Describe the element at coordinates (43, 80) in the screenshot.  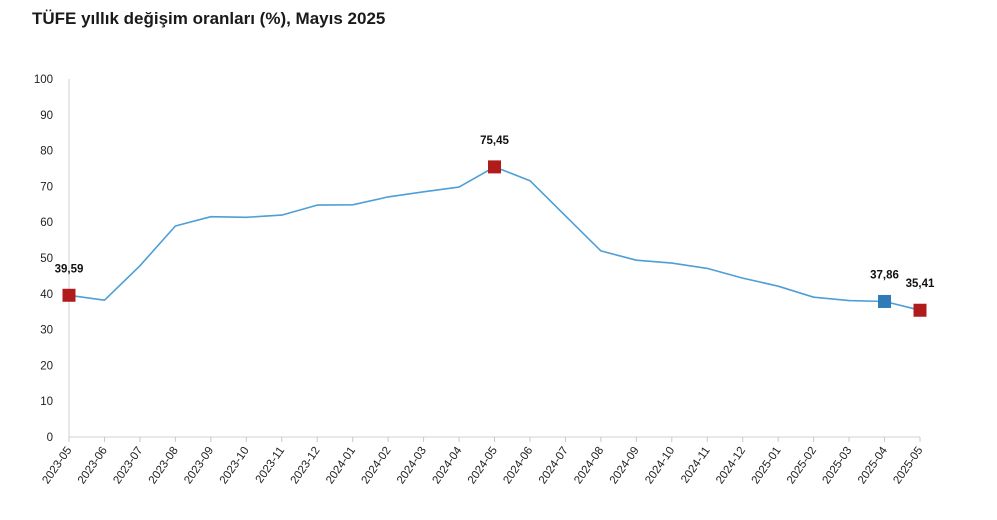
I see `y-tick-label: 100` at that location.